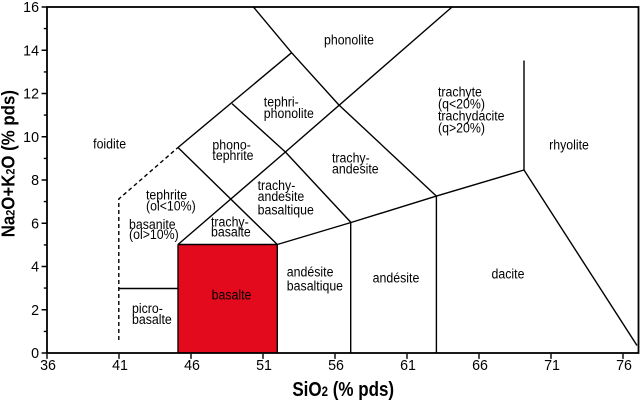 This screenshot has height=403, width=640. What do you see at coordinates (471, 116) in the screenshot?
I see `svg-text: trachydacite` at bounding box center [471, 116].